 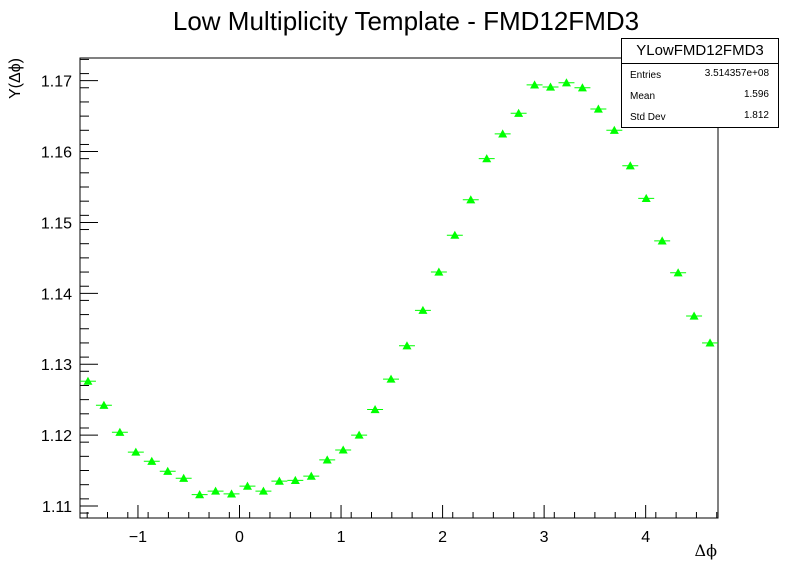 What do you see at coordinates (700, 116) in the screenshot?
I see `stats-row-stddev: Std Dev 1.812` at bounding box center [700, 116].